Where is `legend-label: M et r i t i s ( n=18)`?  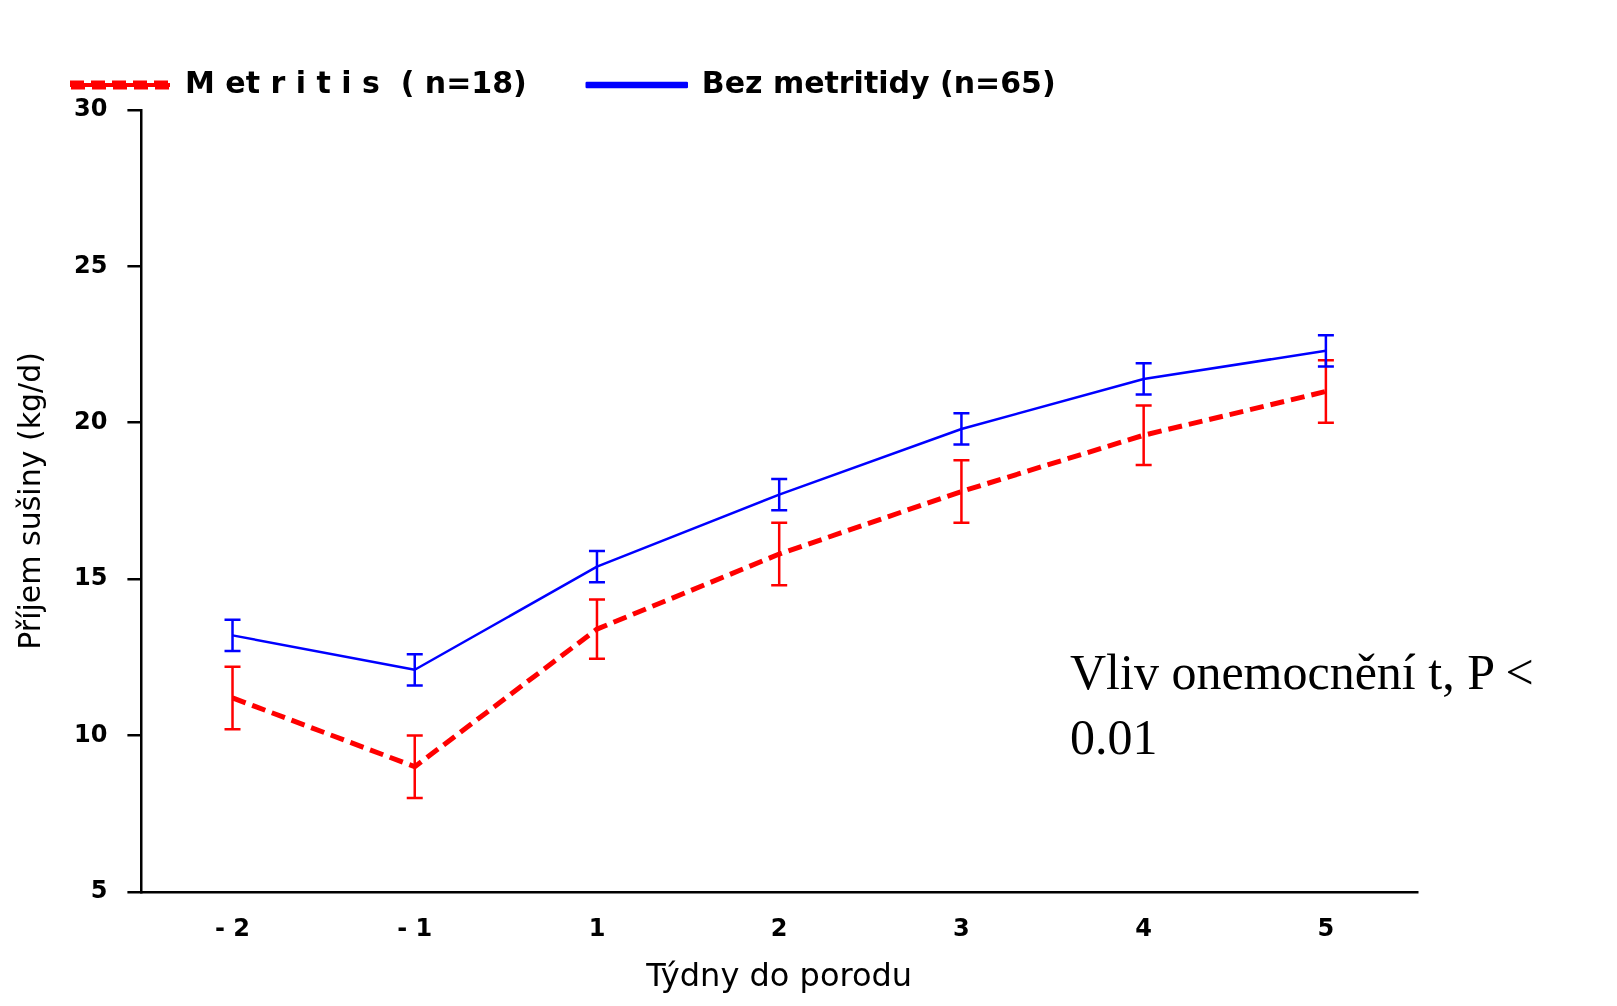
legend-label: M et r i t i s ( n=18) is located at coordinates (356, 82).